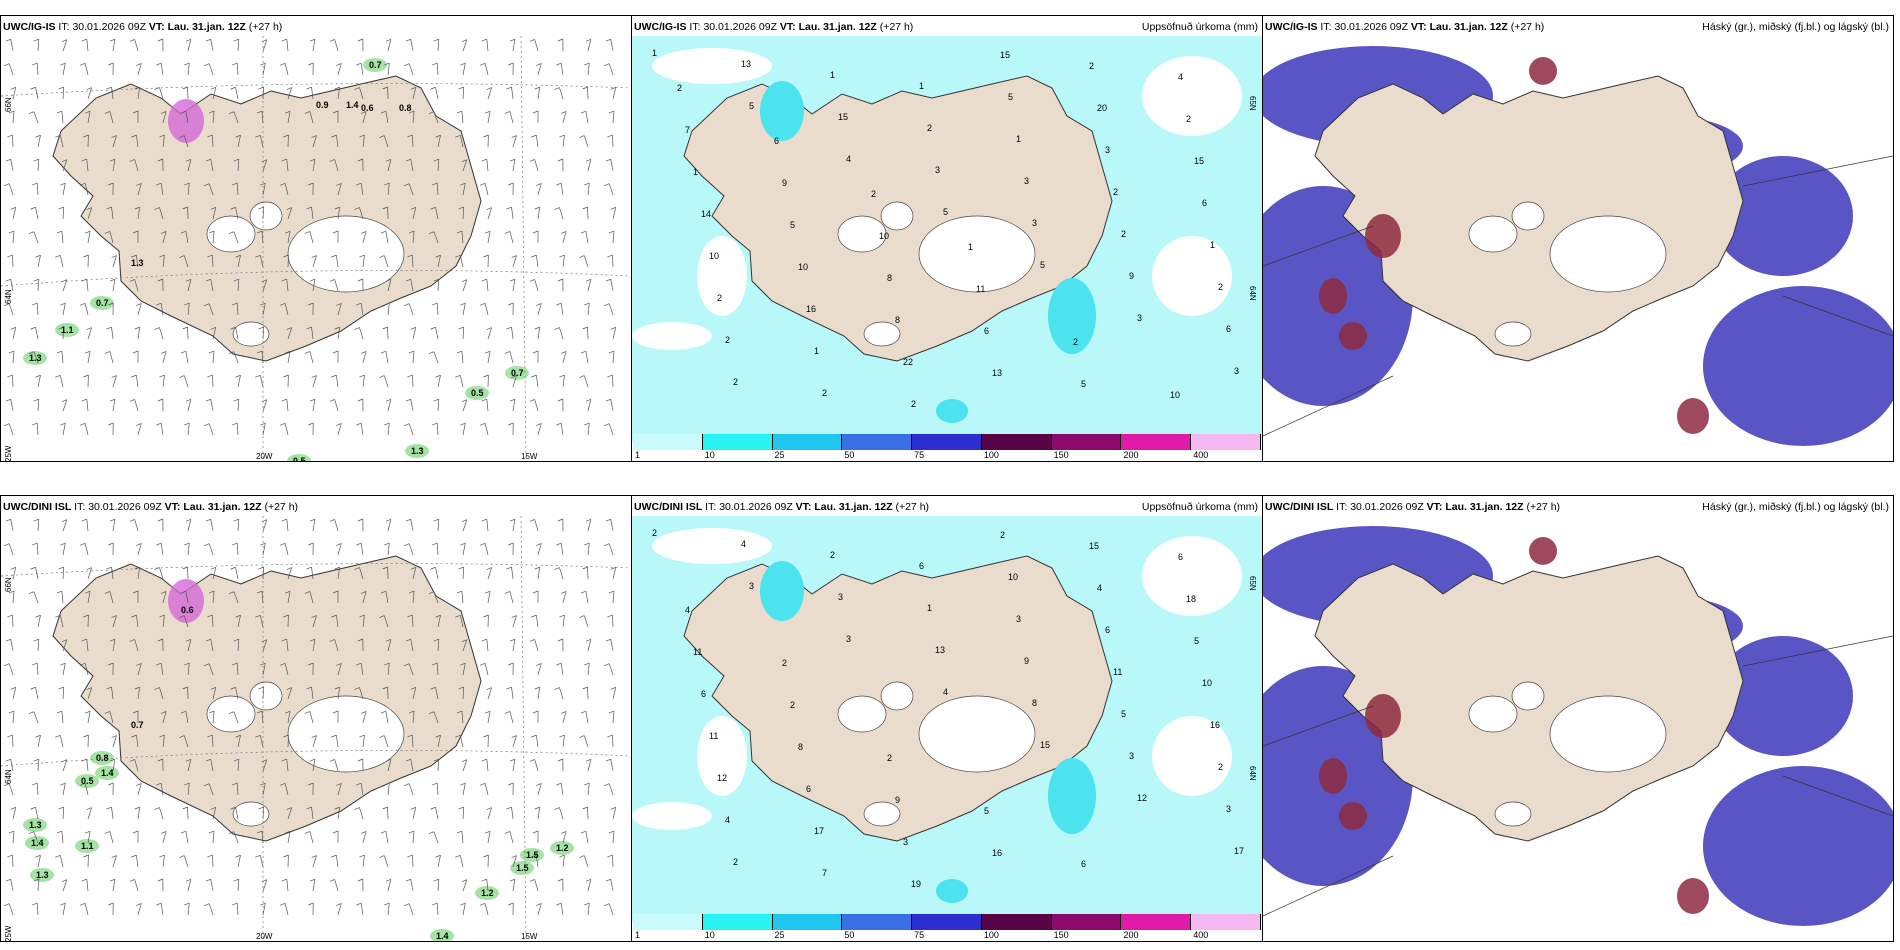 This screenshot has width=1900, height=950. I want to click on value-label: 1.4, so click(442, 936).